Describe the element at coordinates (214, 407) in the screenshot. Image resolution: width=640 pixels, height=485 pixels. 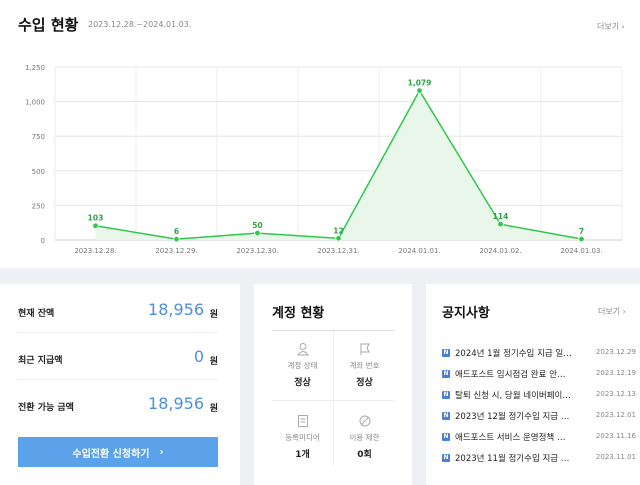
I see `convertible-amount-unit: 원` at that location.